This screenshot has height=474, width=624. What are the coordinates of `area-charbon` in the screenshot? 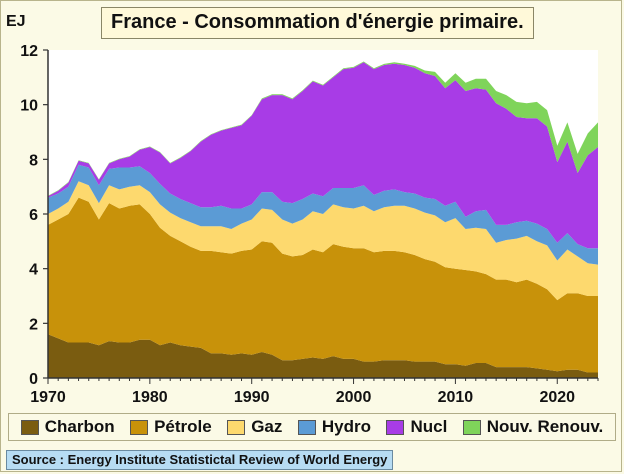 It's located at (323, 356).